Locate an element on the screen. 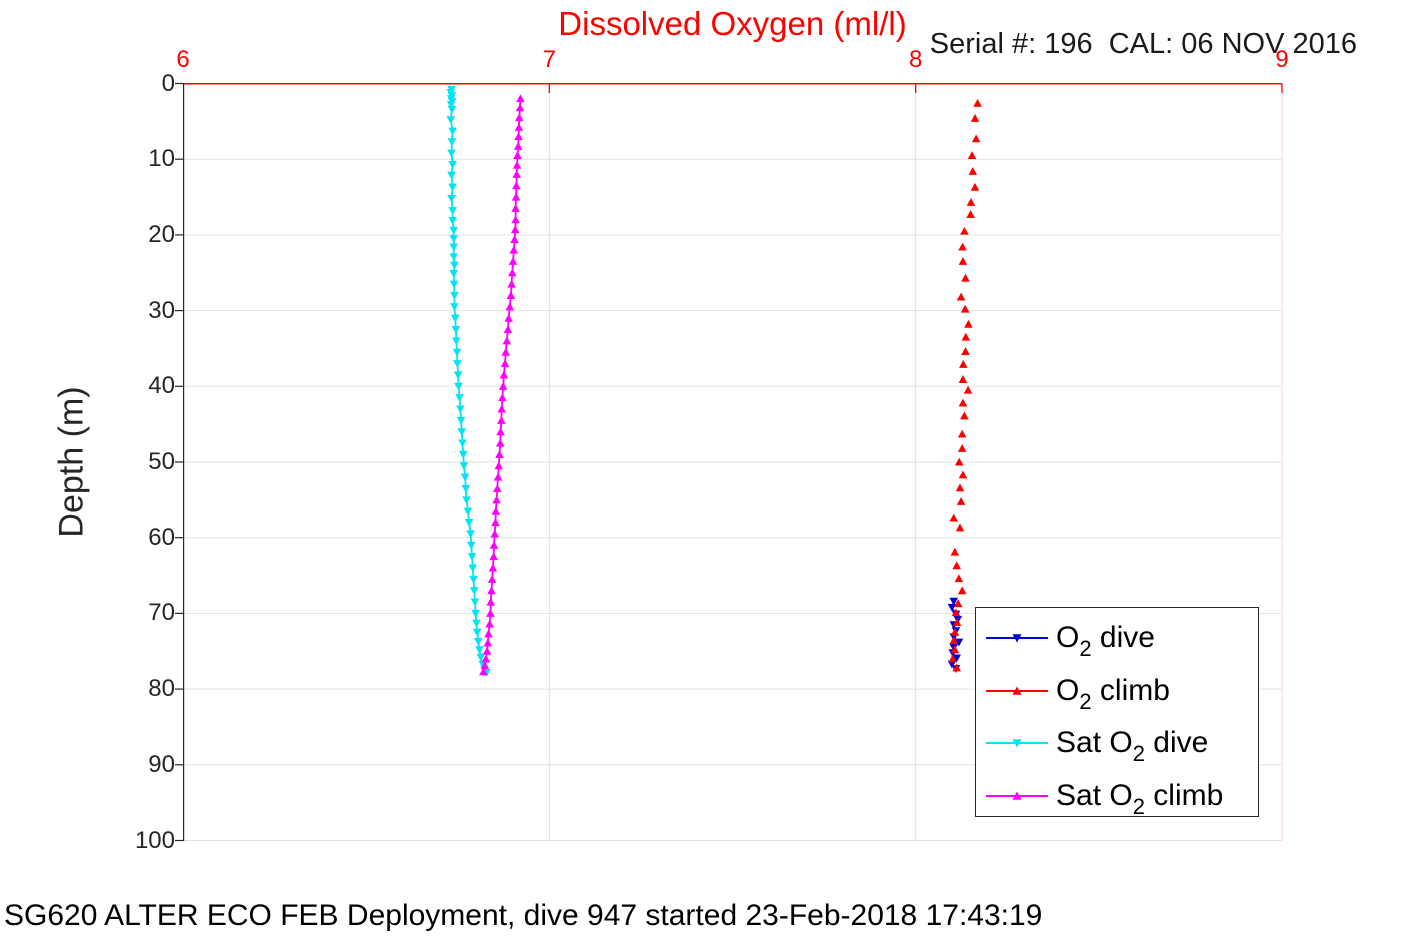 The width and height of the screenshot is (1417, 945). y-tick-label: 100 is located at coordinates (154, 840).